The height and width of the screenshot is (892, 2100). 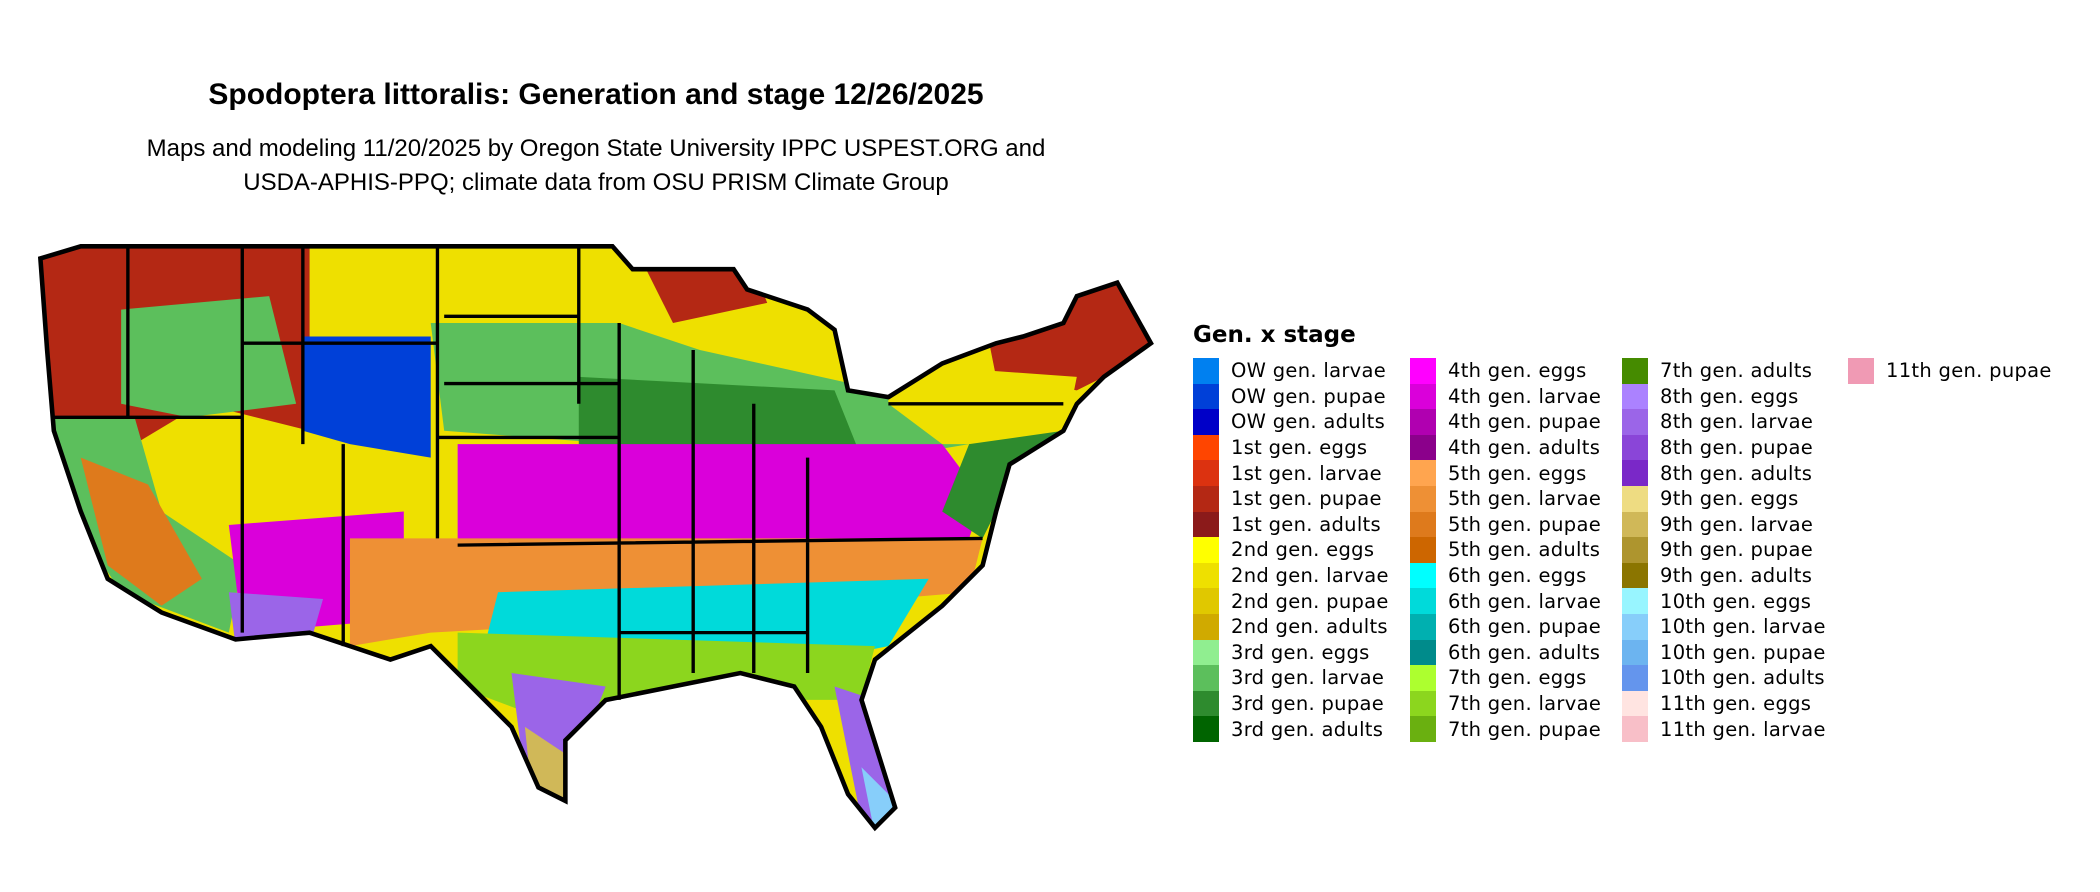 I want to click on legend-item: 6th gen. eggs, so click(x=1505, y=575).